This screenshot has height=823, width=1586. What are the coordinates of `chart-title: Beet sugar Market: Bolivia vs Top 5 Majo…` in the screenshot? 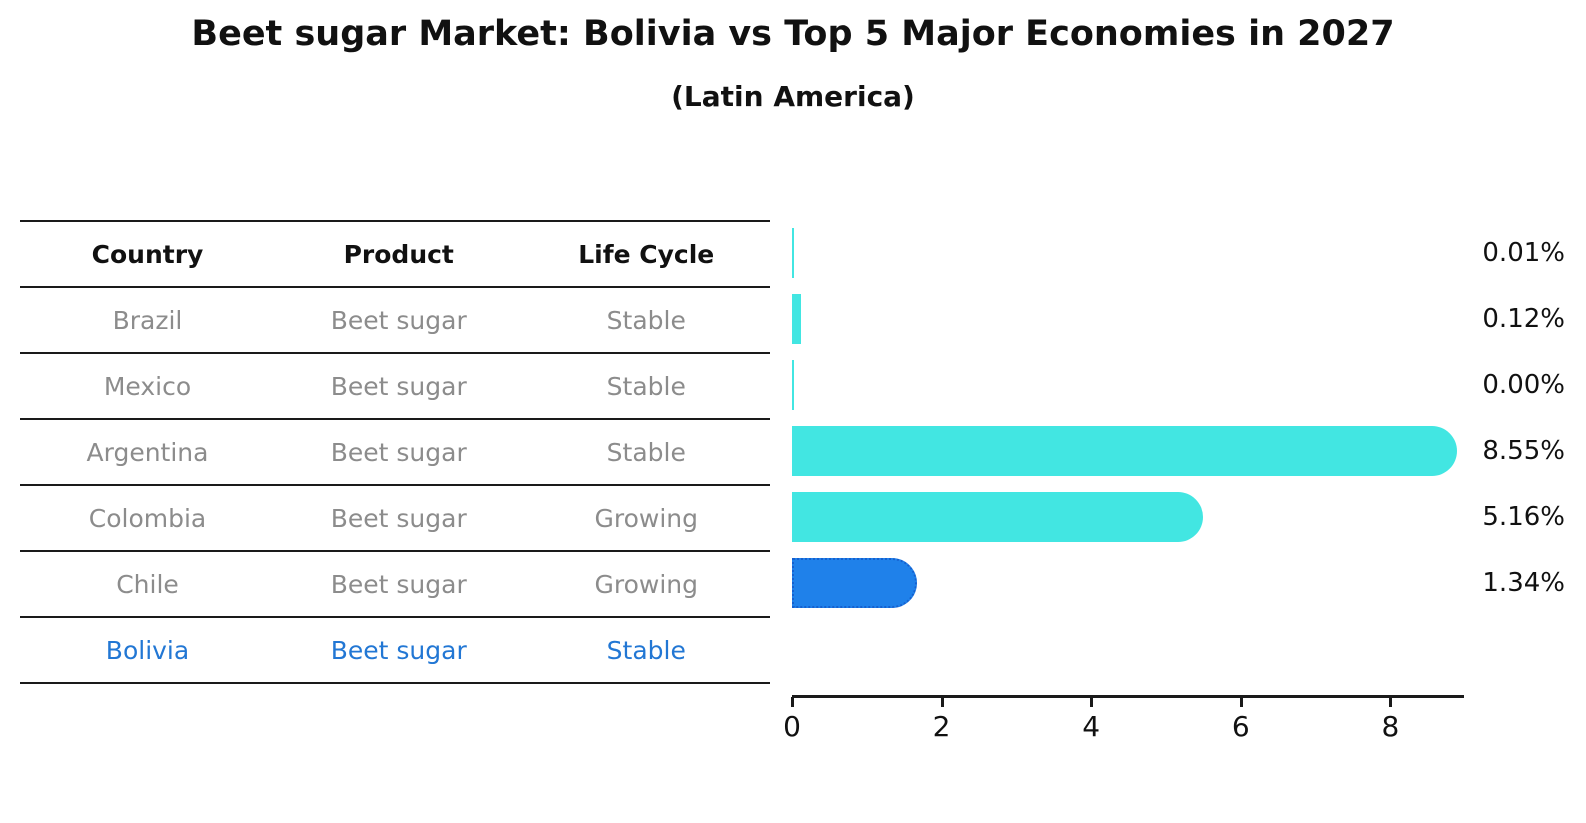 It's located at (793, 34).